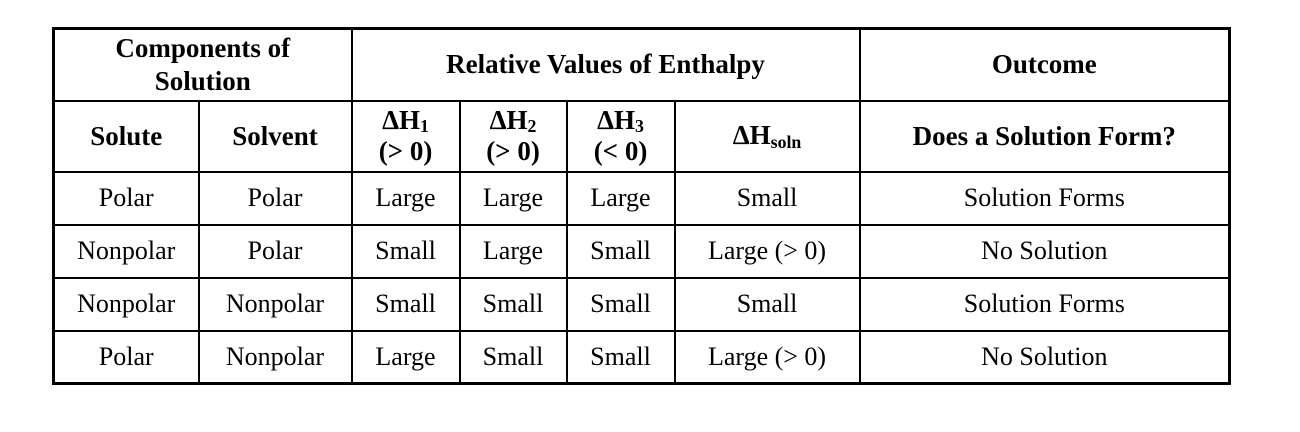  Describe the element at coordinates (620, 151) in the screenshot. I see `dh3-condition: (< 0)` at that location.